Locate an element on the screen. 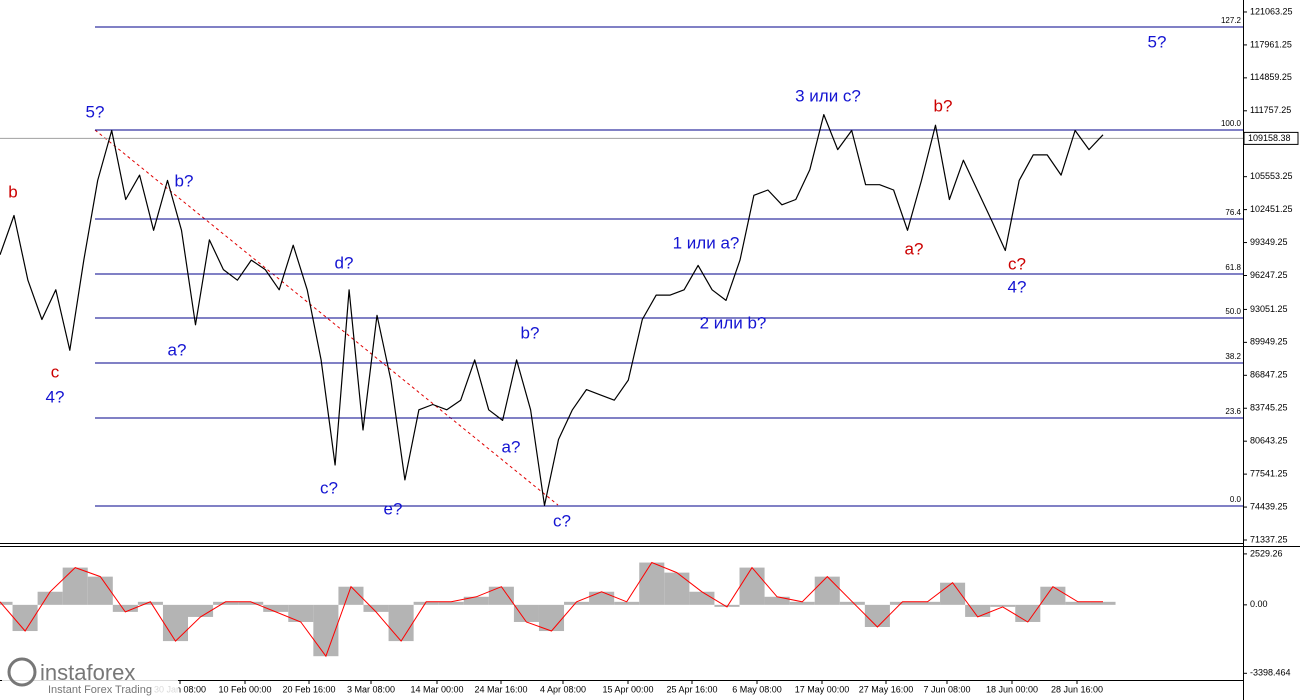 This screenshot has height=700, width=1300. fib-level-label: 76.4 is located at coordinates (1233, 212).